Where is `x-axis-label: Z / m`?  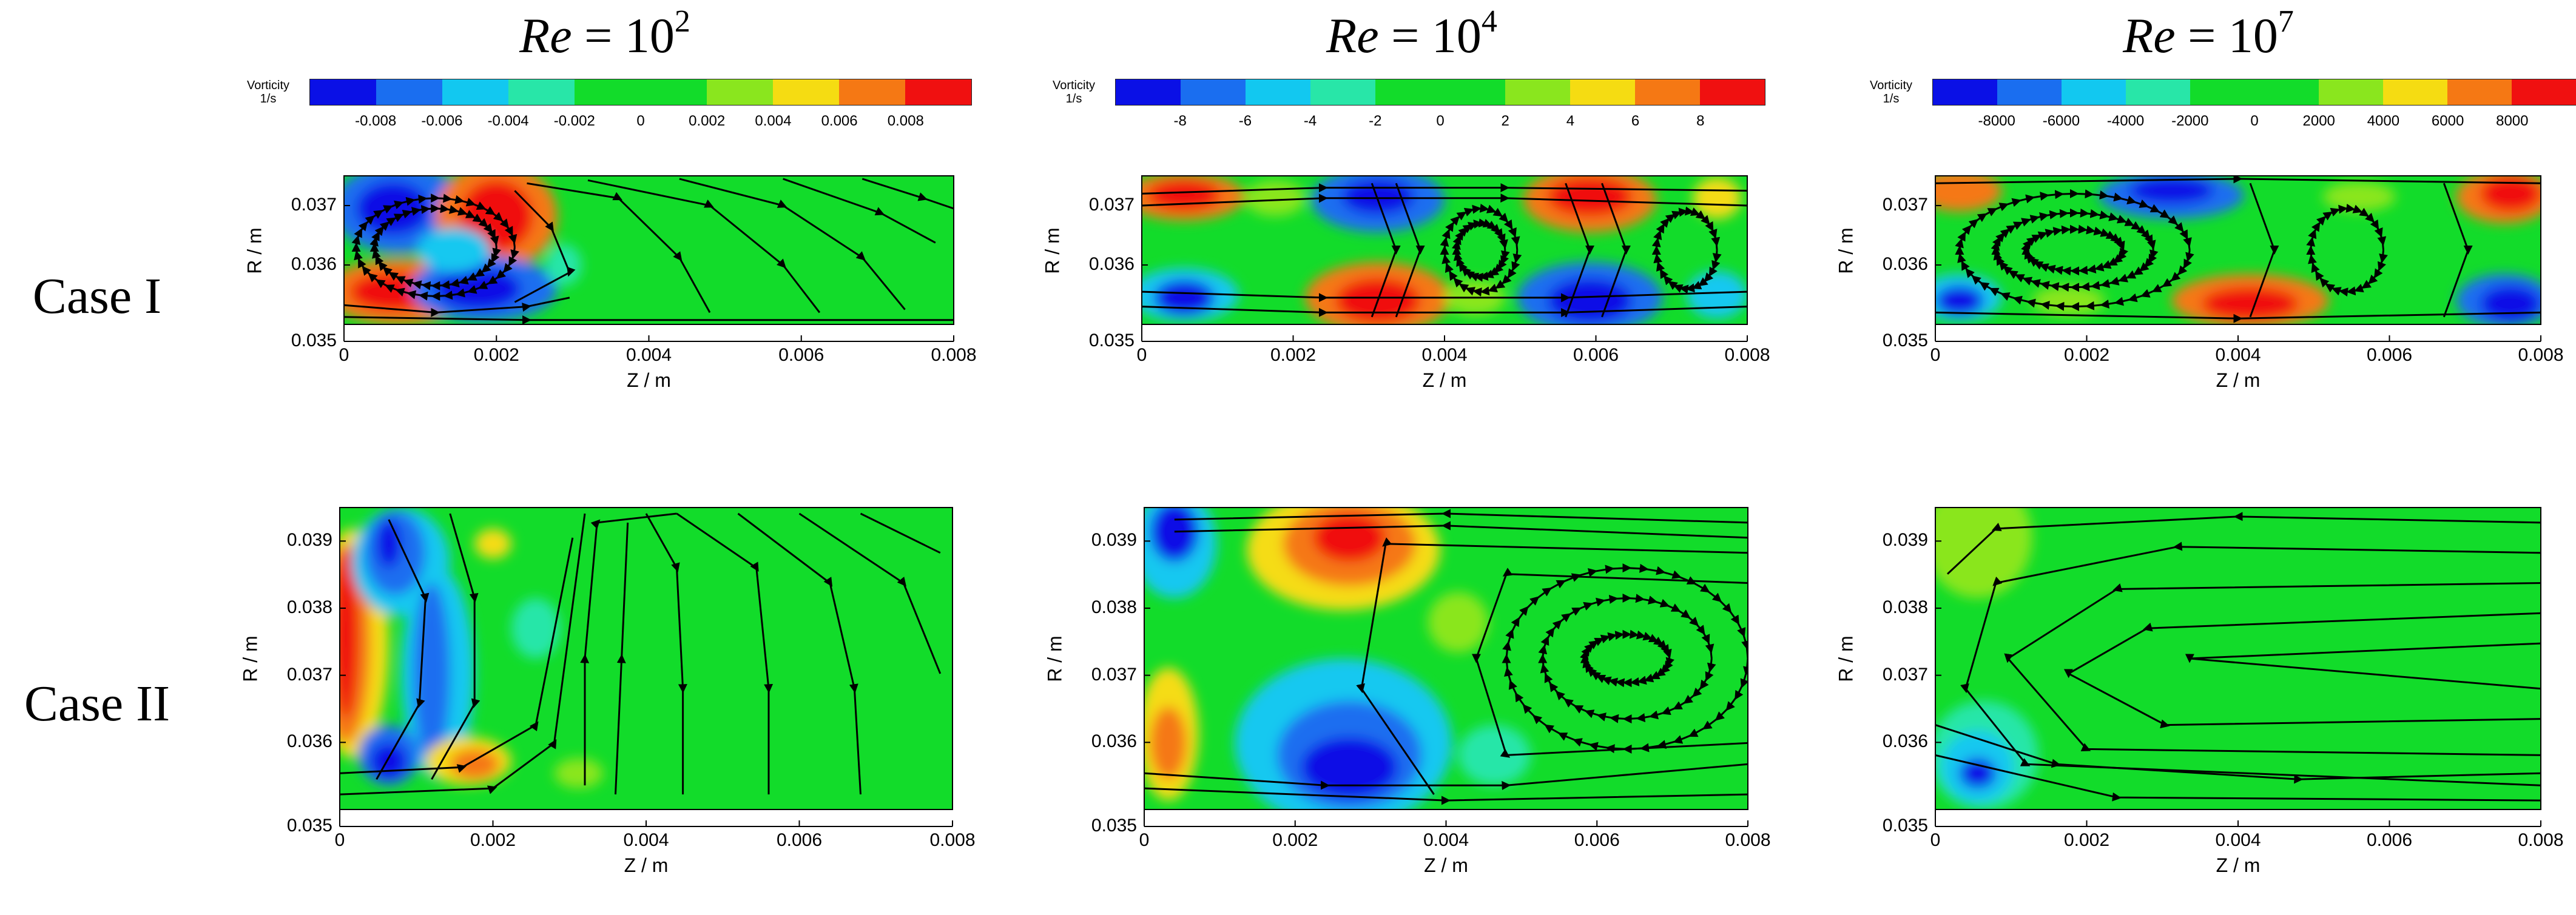 x-axis-label: Z / m is located at coordinates (2238, 865).